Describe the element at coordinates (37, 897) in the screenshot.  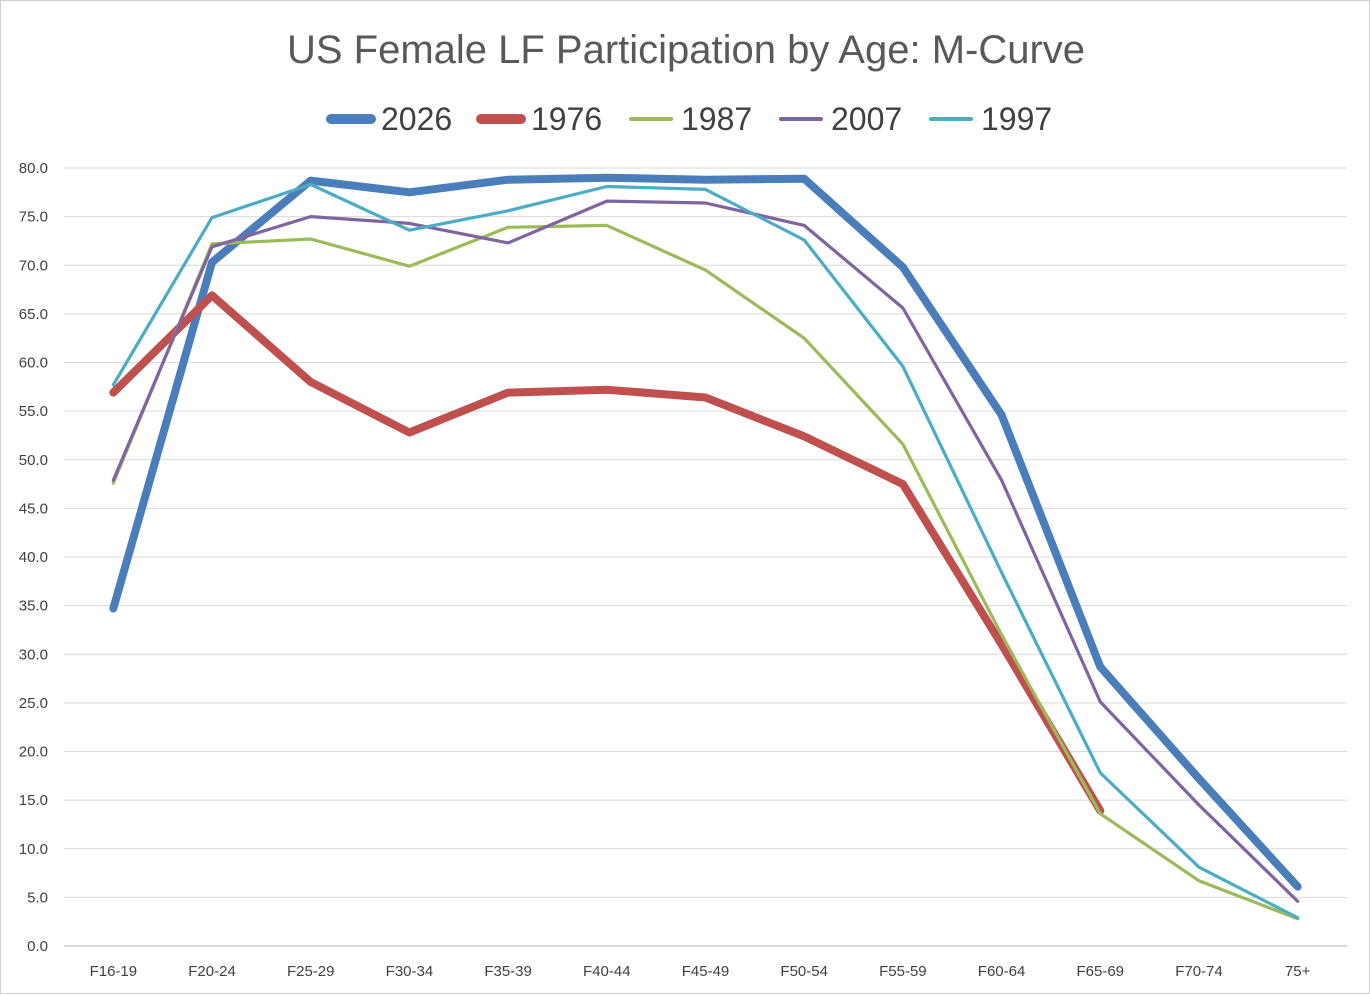
I see `y-tick-label: 5.0` at that location.